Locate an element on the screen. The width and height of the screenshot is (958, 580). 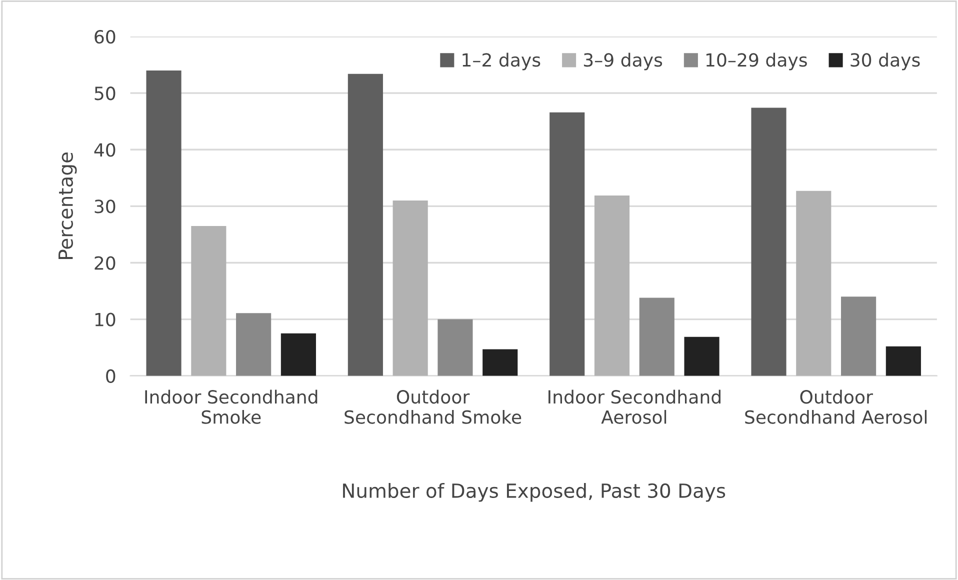
x-tick-label: Outdoor Secondhand Aerosol is located at coordinates (836, 407).